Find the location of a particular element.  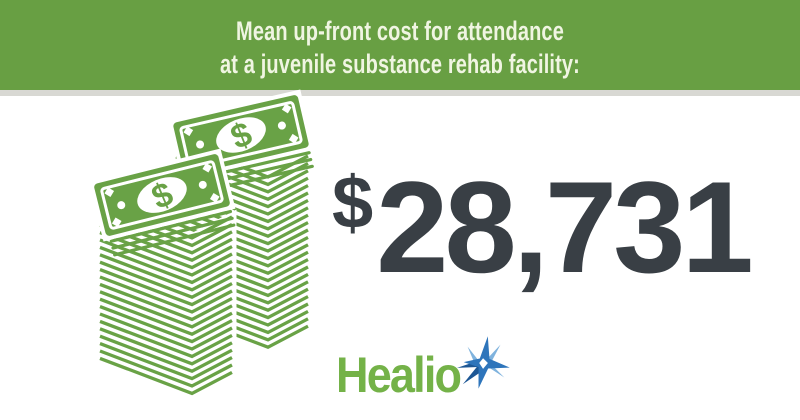

healio-logo: Healio is located at coordinates (425, 371).